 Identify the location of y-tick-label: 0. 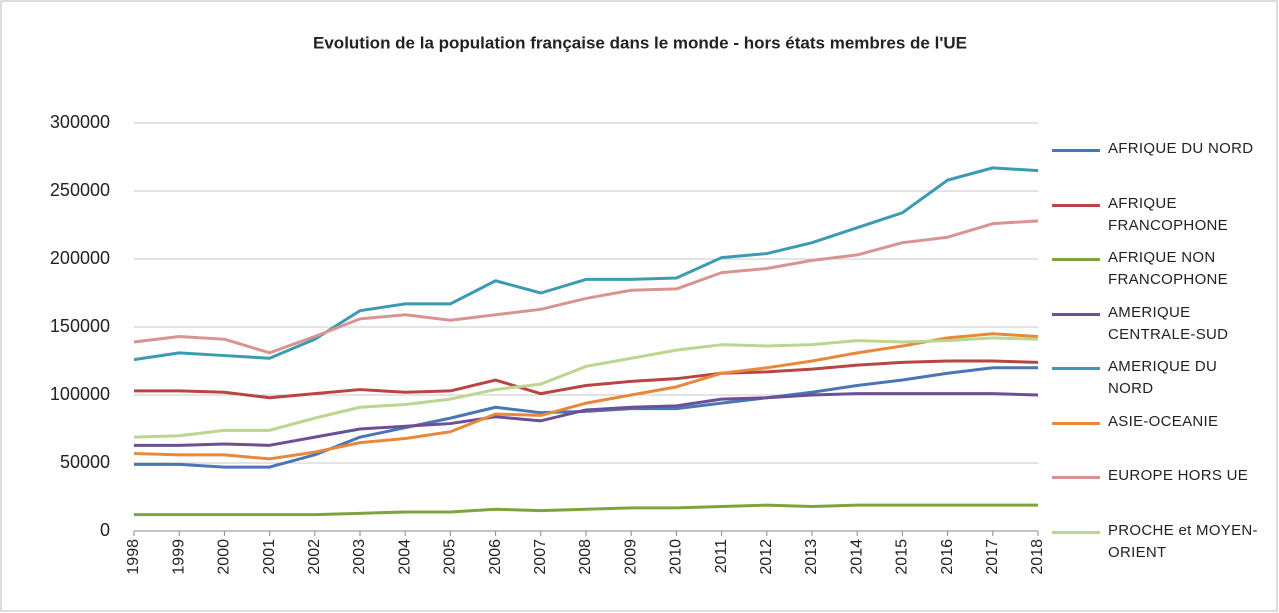
(105, 530).